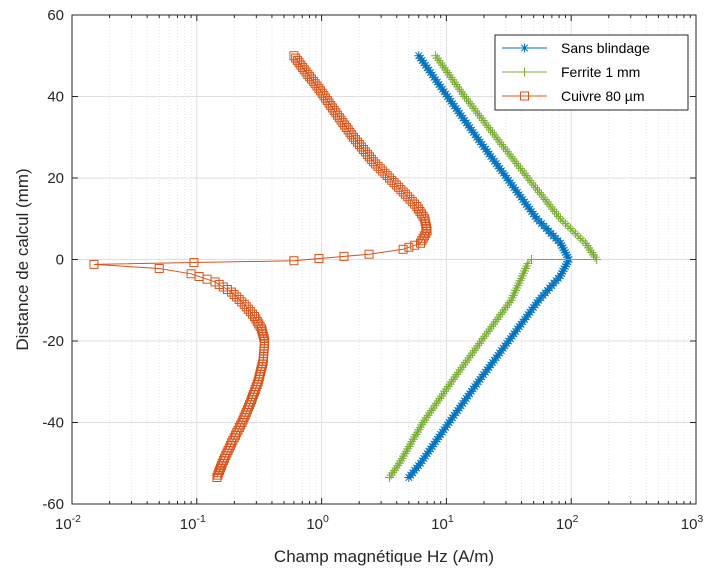  What do you see at coordinates (600, 72) in the screenshot?
I see `legend-label: Ferrite 1 mm` at bounding box center [600, 72].